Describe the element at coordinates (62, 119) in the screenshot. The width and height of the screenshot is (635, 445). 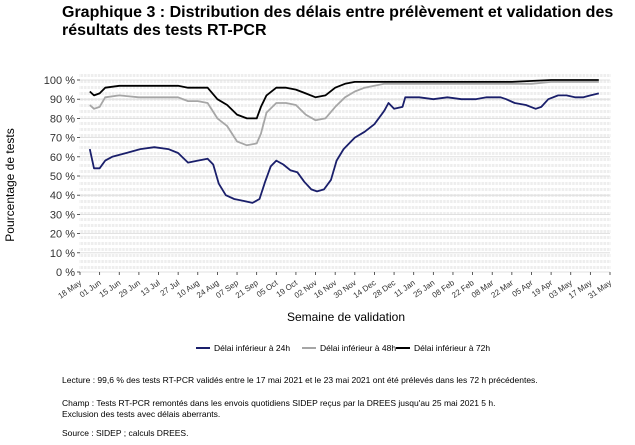
I see `y-tick-label: 80 %` at that location.